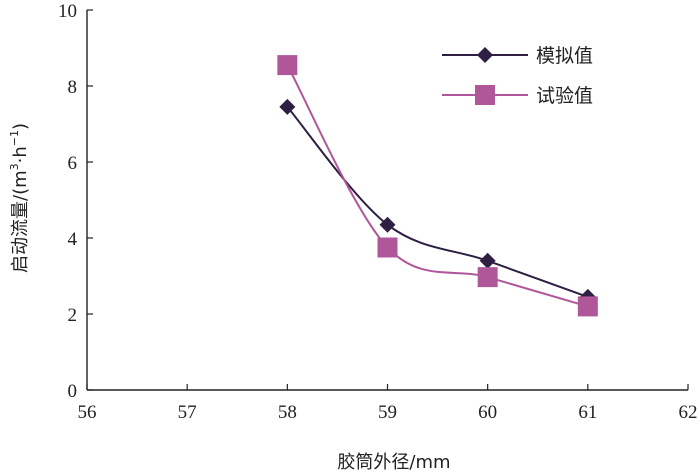 This screenshot has height=472, width=700. Describe the element at coordinates (485, 95) in the screenshot. I see `legend-square-marker` at that location.